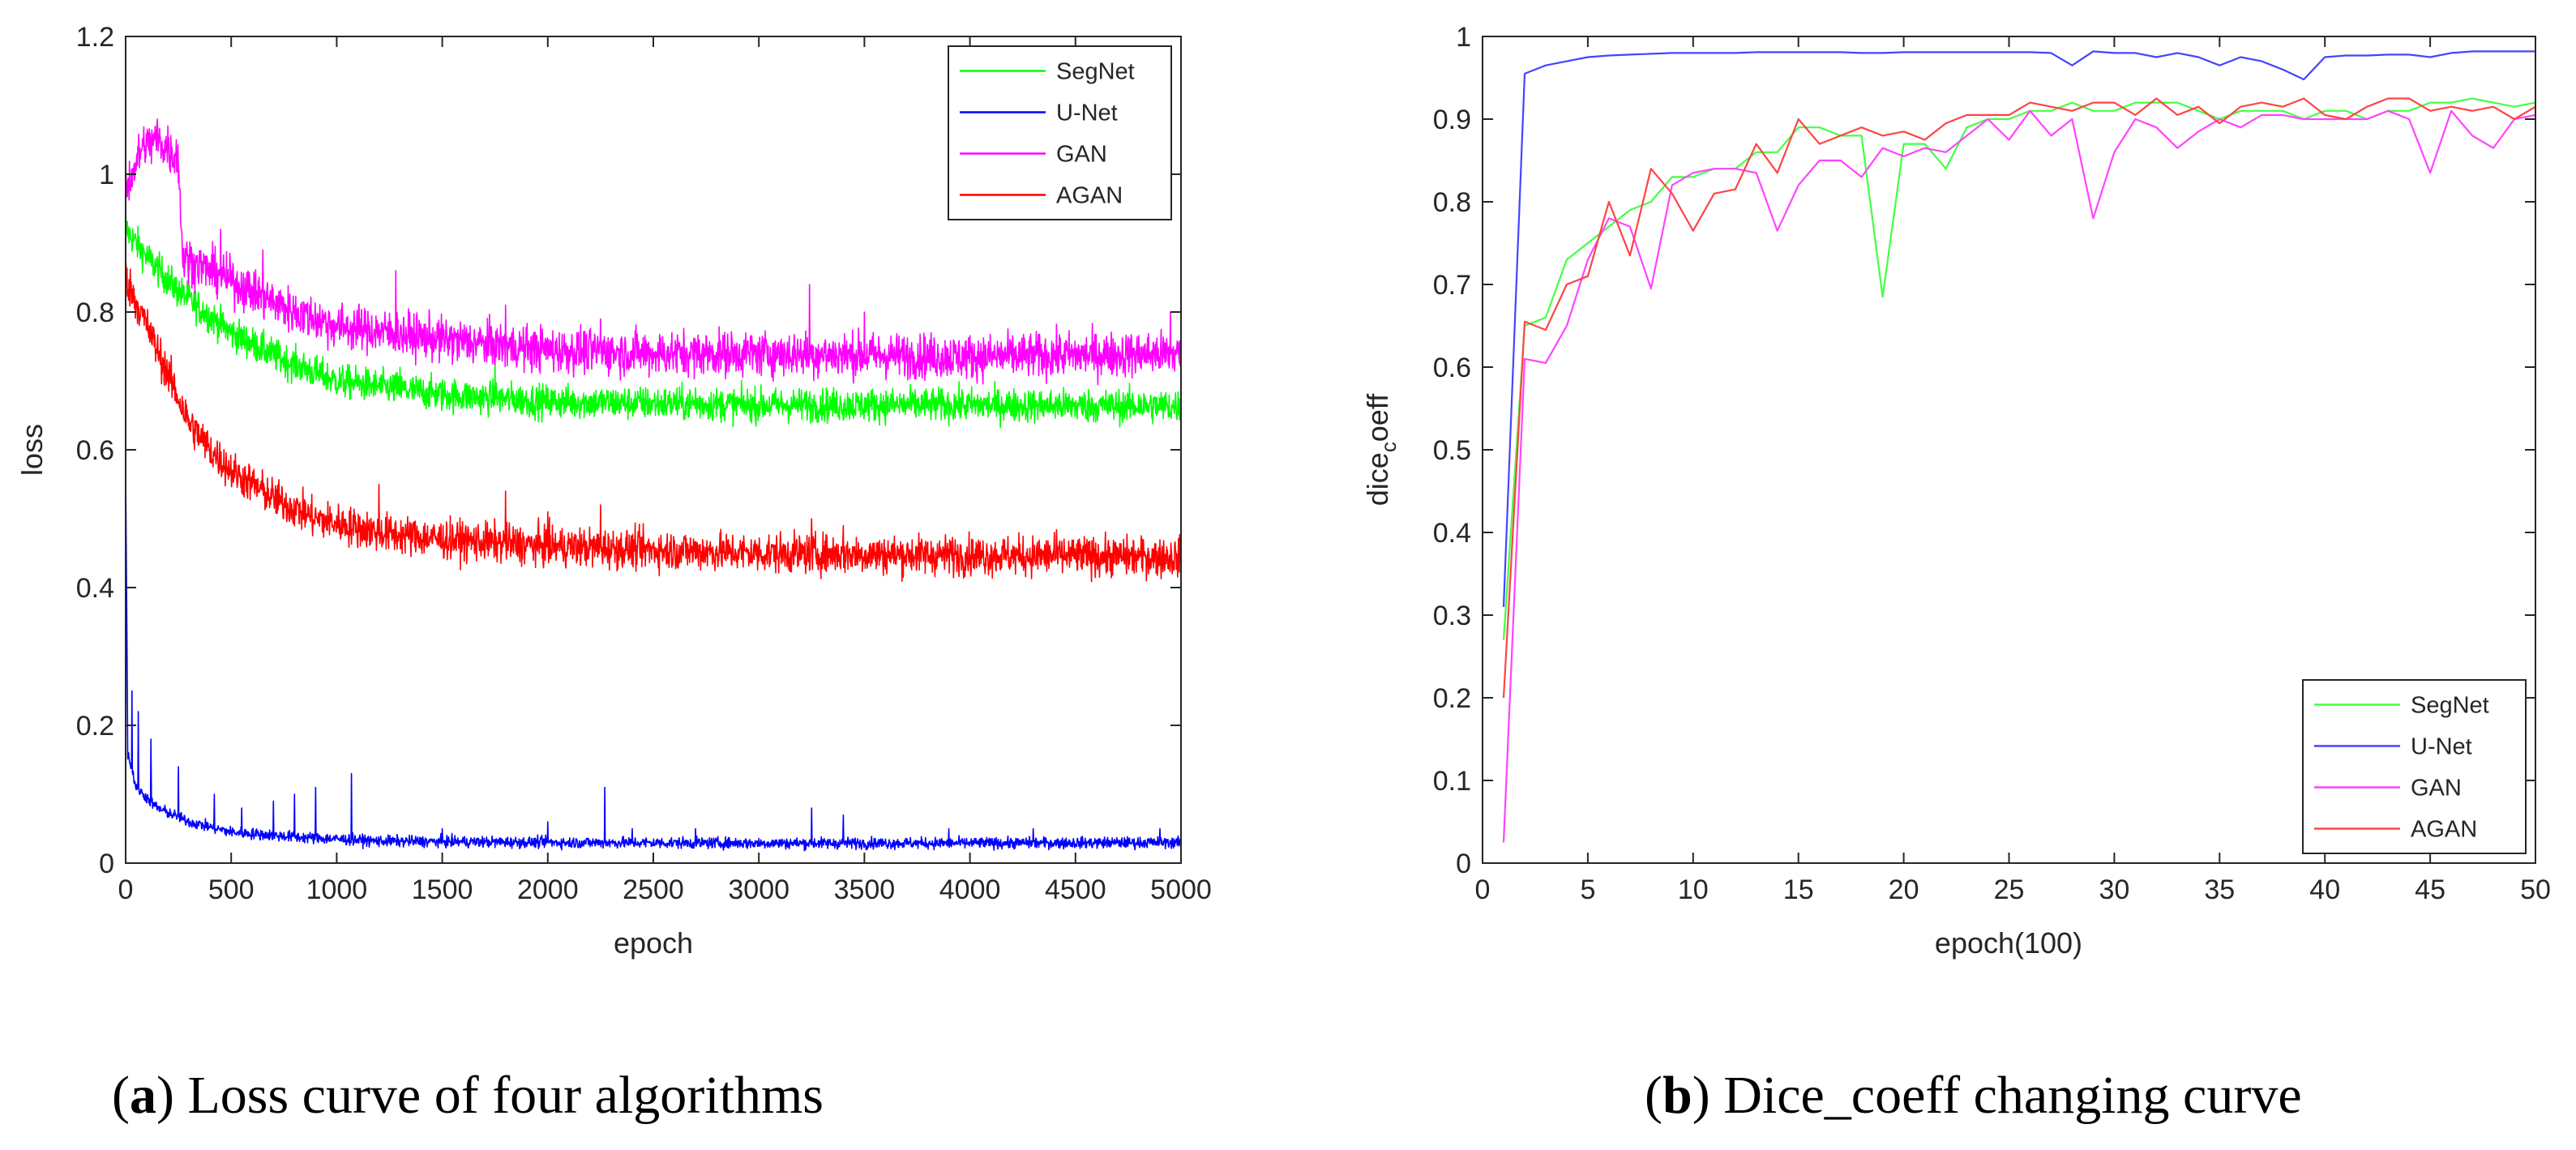  What do you see at coordinates (653, 324) in the screenshot?
I see `loss-series-segnet` at bounding box center [653, 324].